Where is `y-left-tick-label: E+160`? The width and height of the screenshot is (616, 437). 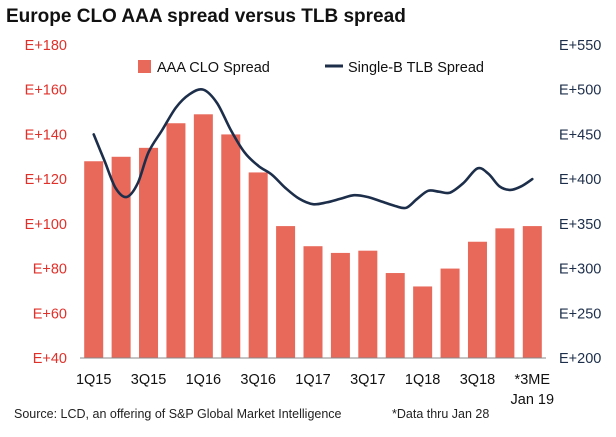 y-left-tick-label: E+160 is located at coordinates (46, 91).